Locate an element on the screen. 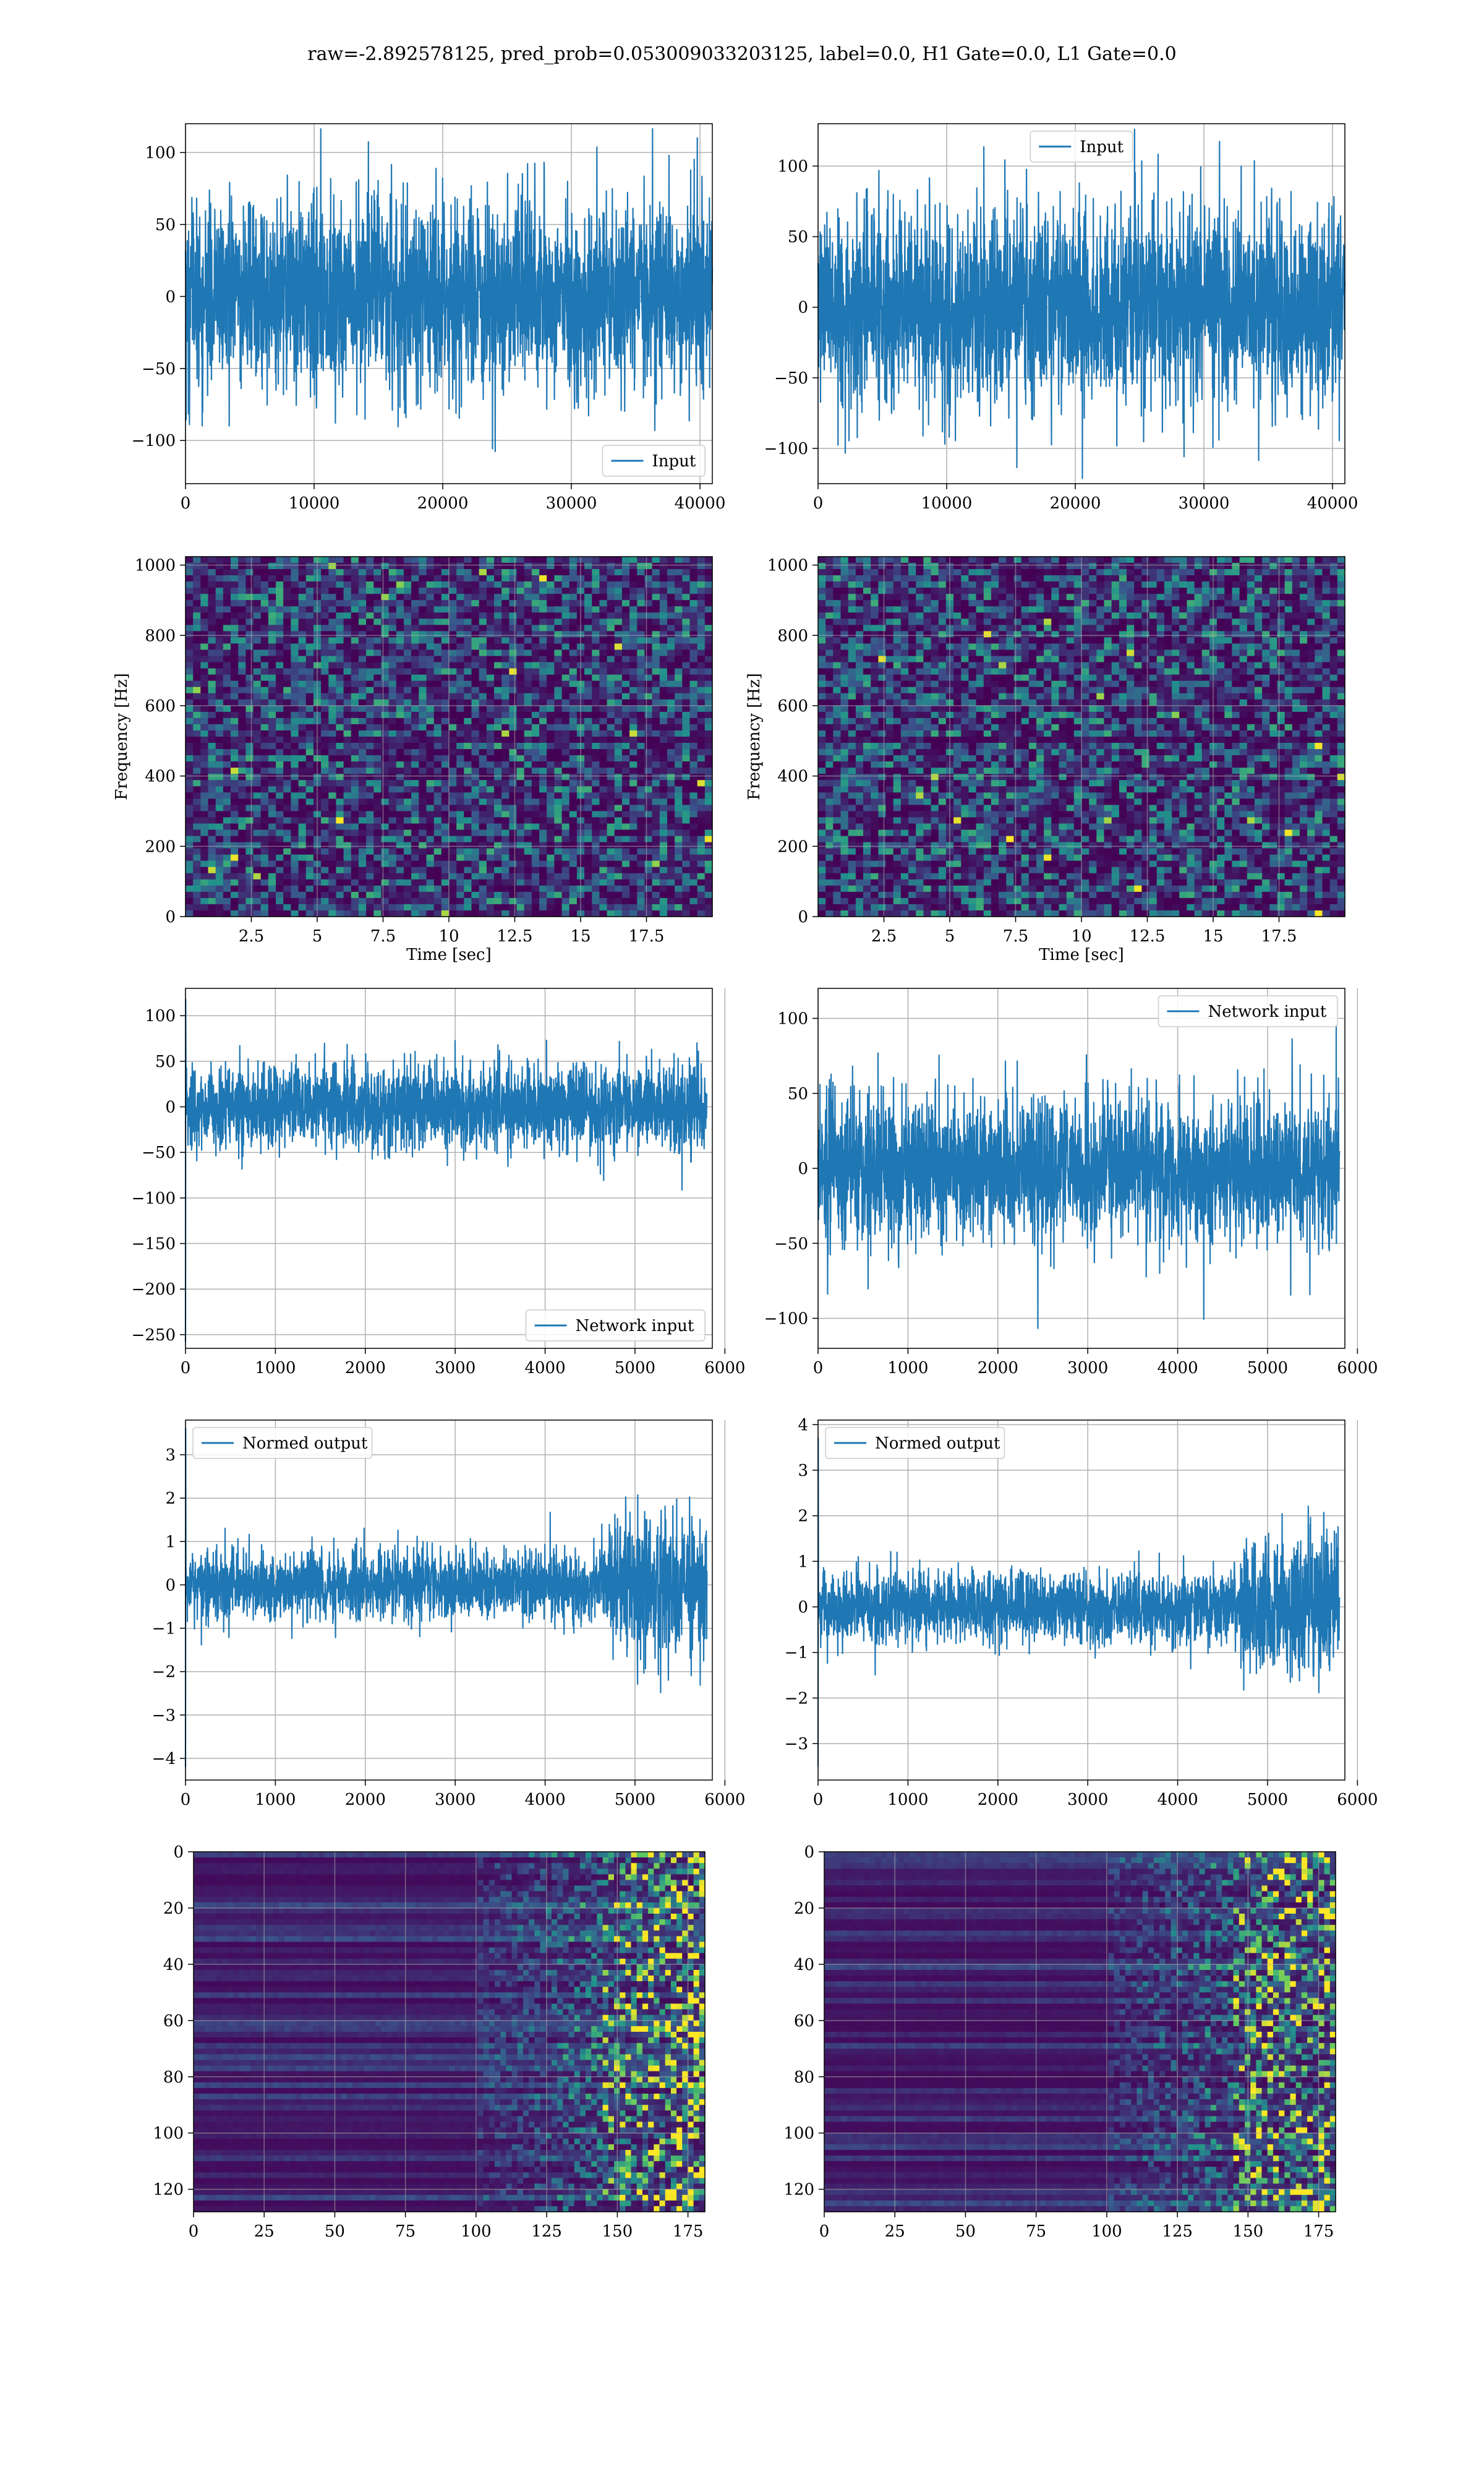  h1-spectrogram-xtick-label: 12.5 is located at coordinates (515, 936).